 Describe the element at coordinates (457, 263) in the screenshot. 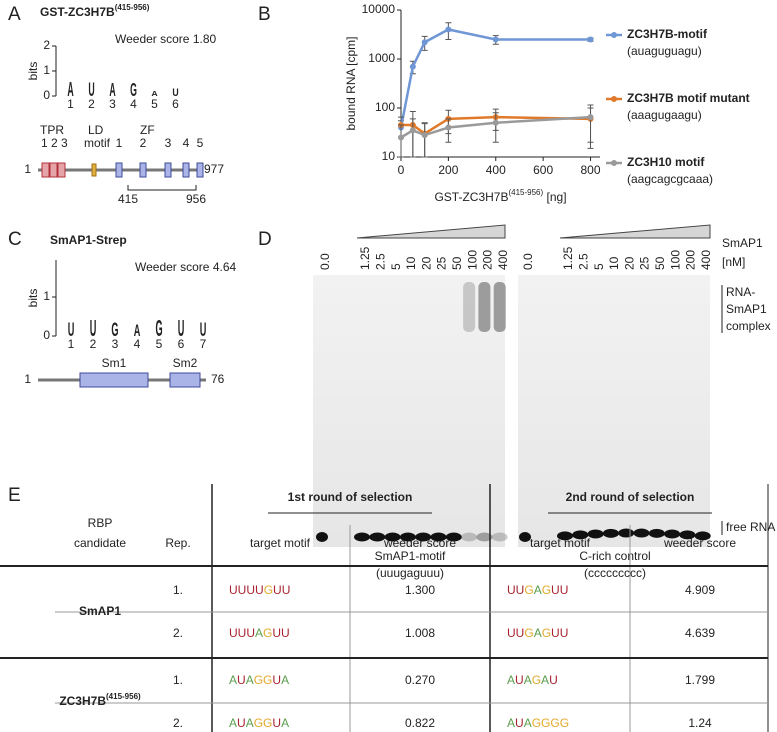

I see `concentration-label: 50` at that location.